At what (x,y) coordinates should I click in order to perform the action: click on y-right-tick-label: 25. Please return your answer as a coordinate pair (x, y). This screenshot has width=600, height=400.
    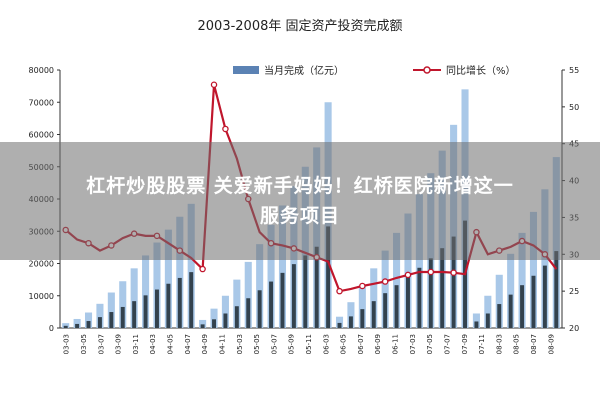
    Looking at the image, I should click on (574, 291).